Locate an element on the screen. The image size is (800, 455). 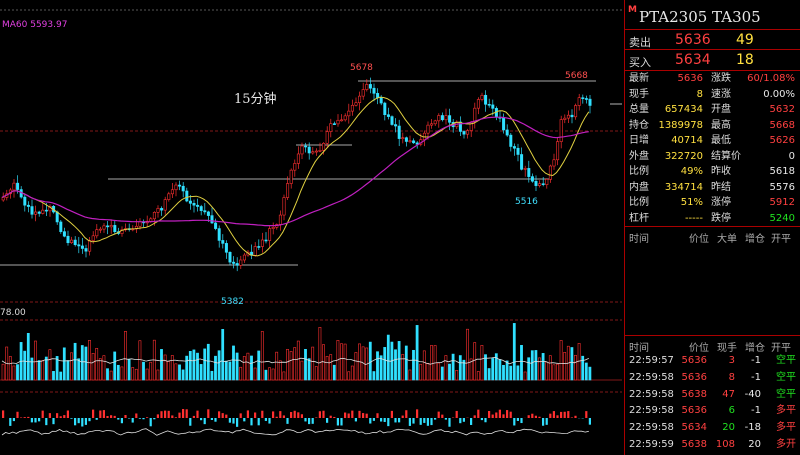
trade-row: 22:59:58 5636 6 -1 多平 is located at coordinates (712, 411).